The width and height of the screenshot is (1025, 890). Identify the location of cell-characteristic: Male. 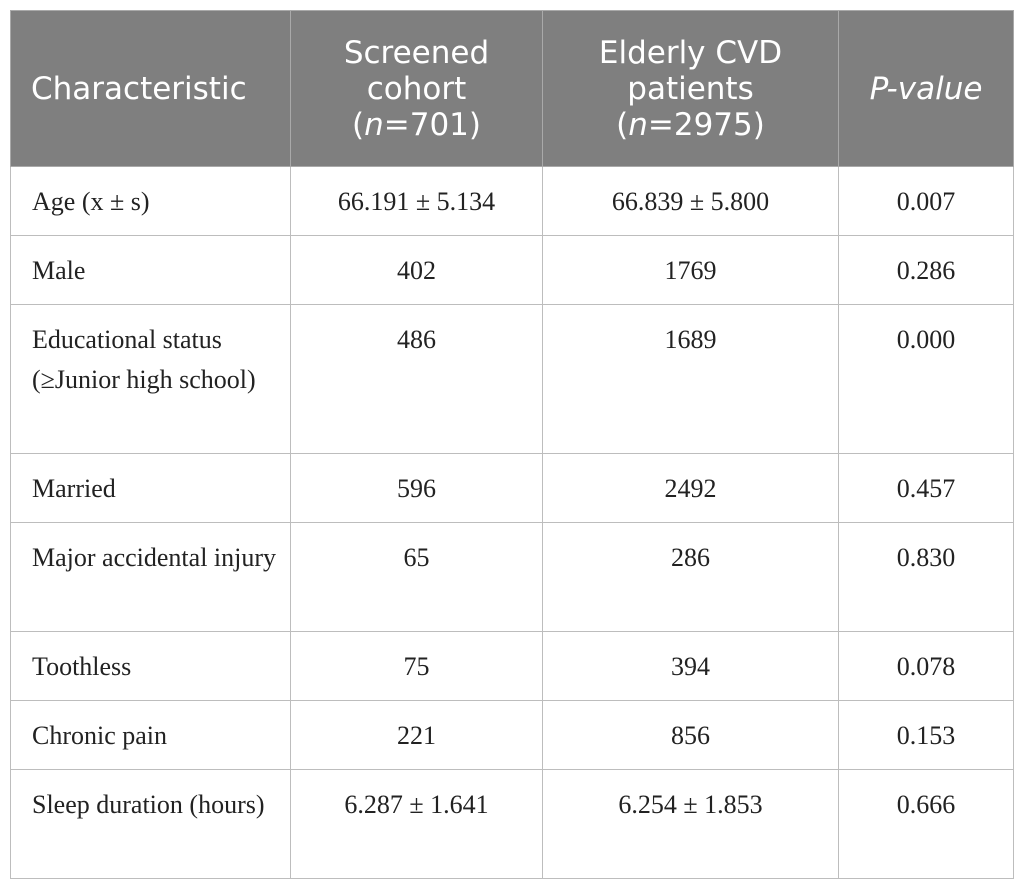
(150, 270).